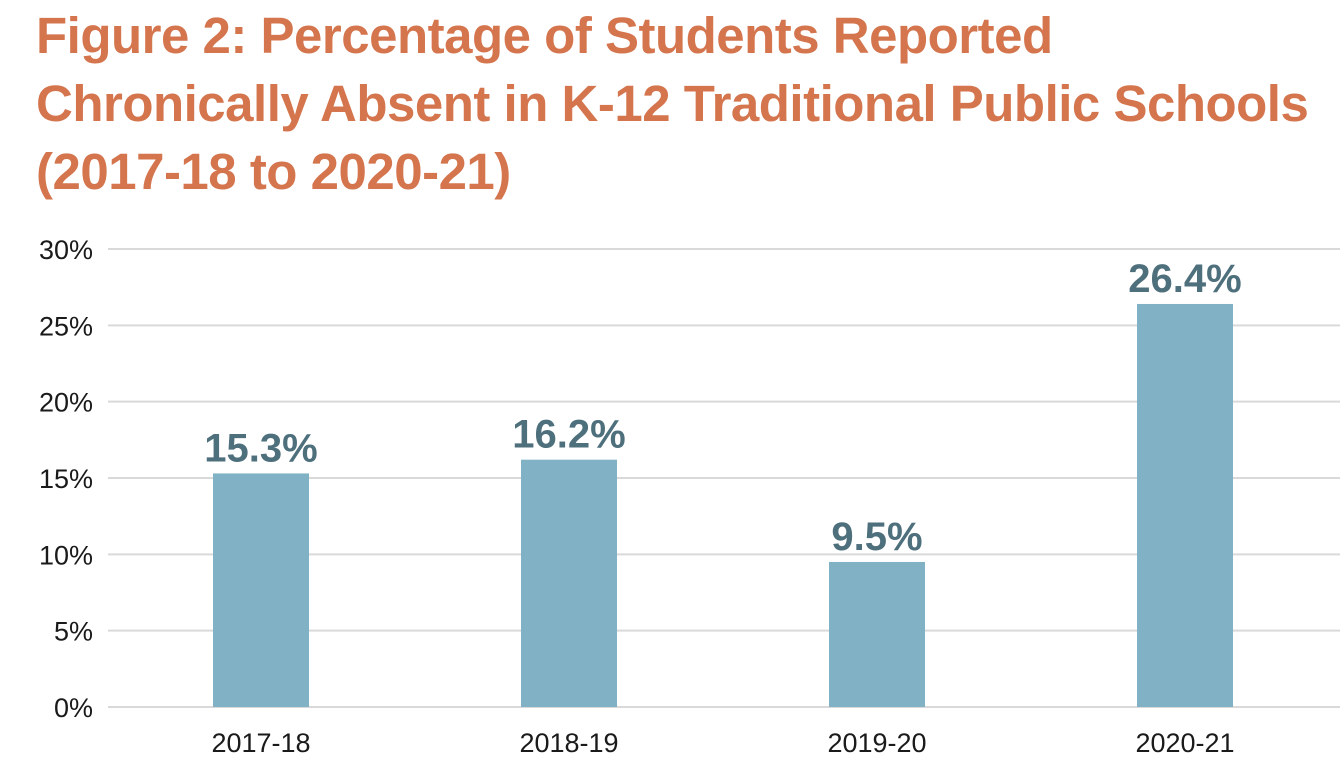 The width and height of the screenshot is (1340, 781). What do you see at coordinates (66, 403) in the screenshot?
I see `y-tick-label: 20%` at bounding box center [66, 403].